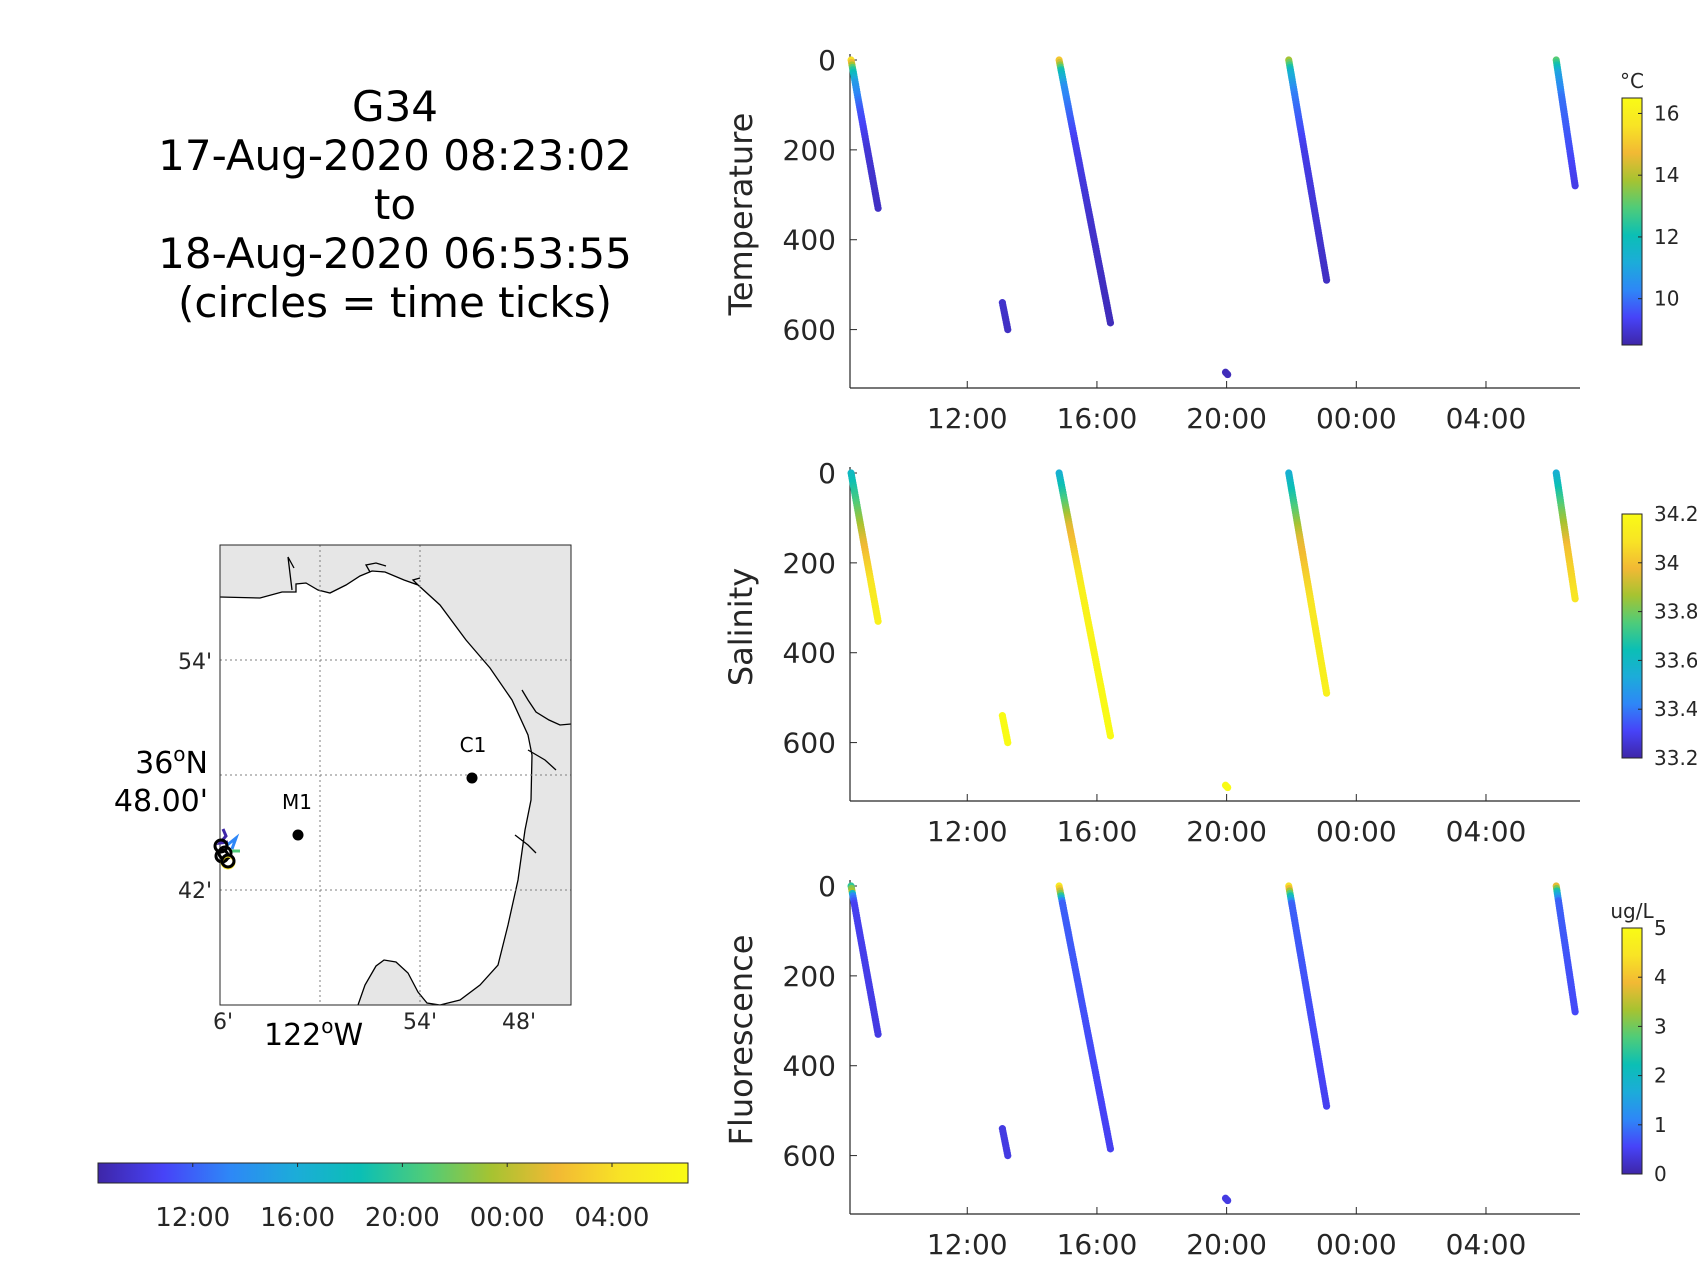 This screenshot has width=1697, height=1273. What do you see at coordinates (1666, 237) in the screenshot?
I see `colorbar-tick-label: 12` at bounding box center [1666, 237].